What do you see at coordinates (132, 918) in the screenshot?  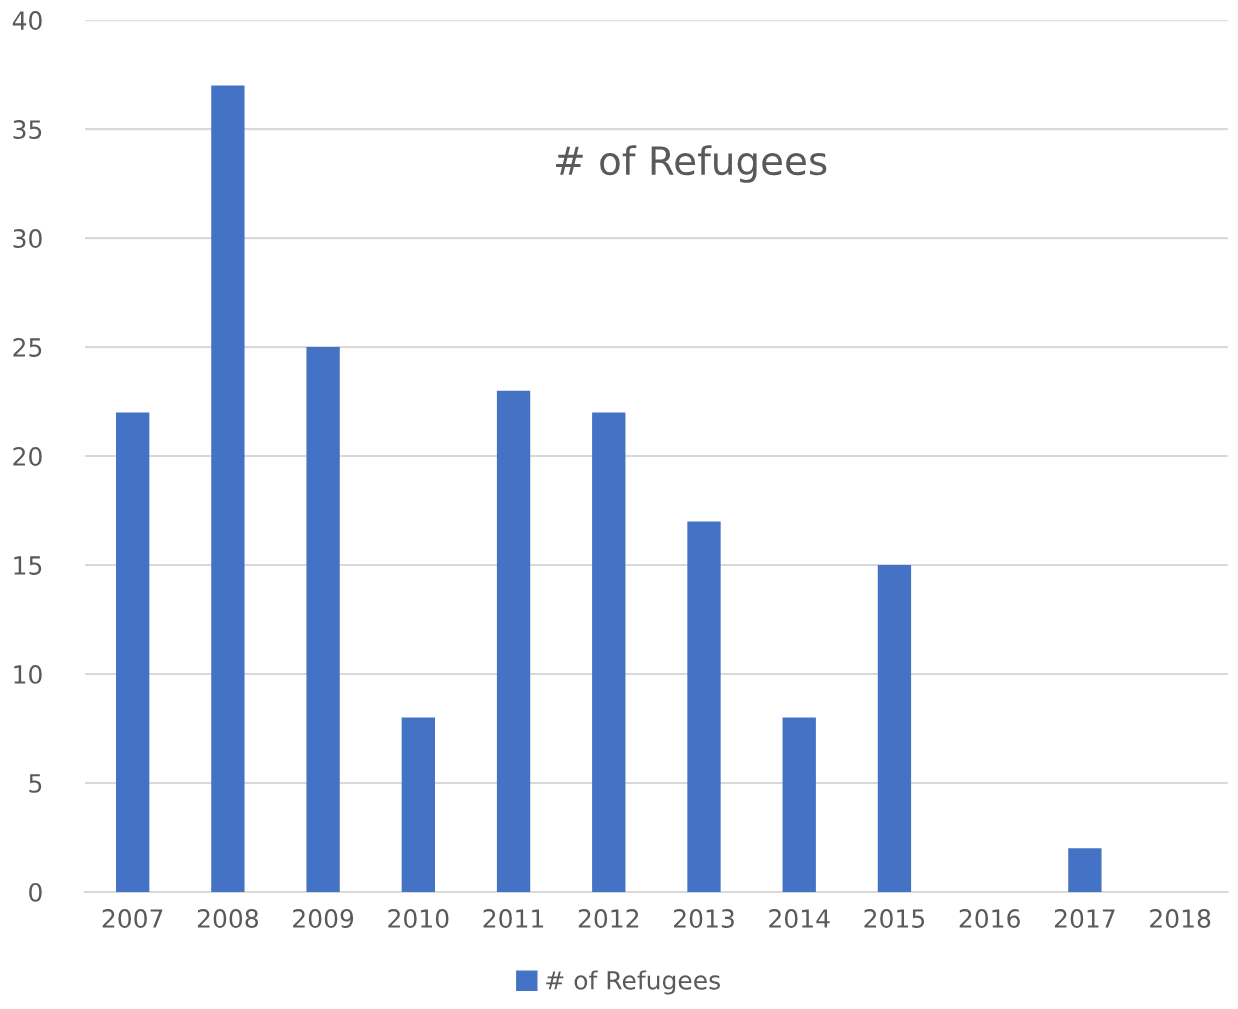 I see `x-tick-label: 2007` at bounding box center [132, 918].